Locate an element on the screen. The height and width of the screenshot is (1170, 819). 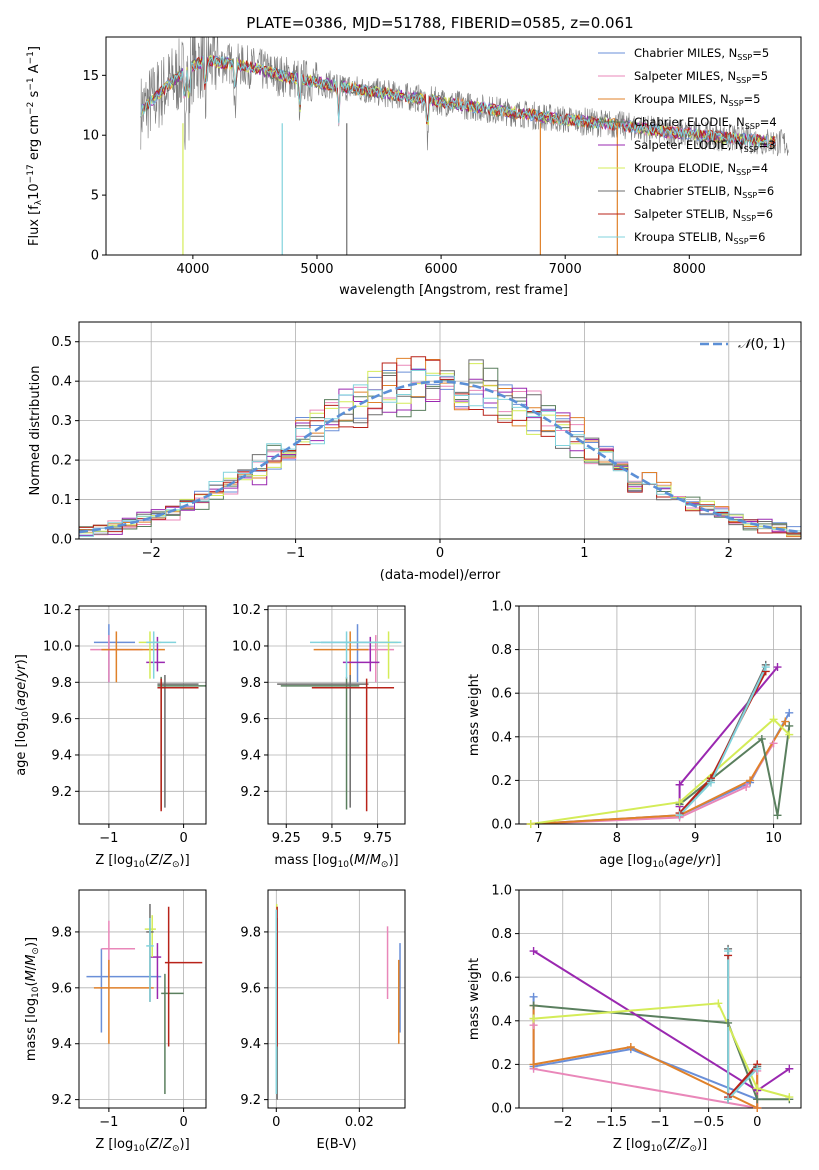
legend-entry: Chabrier STELIB, NSSP=6 is located at coordinates (704, 192).